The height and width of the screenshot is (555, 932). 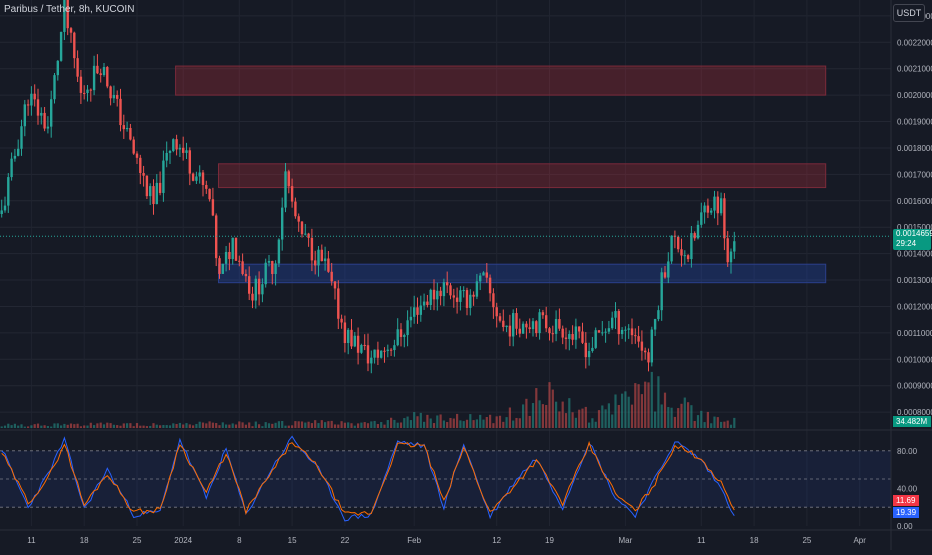 I want to click on stoch-d-badge: 11.69, so click(x=906, y=500).